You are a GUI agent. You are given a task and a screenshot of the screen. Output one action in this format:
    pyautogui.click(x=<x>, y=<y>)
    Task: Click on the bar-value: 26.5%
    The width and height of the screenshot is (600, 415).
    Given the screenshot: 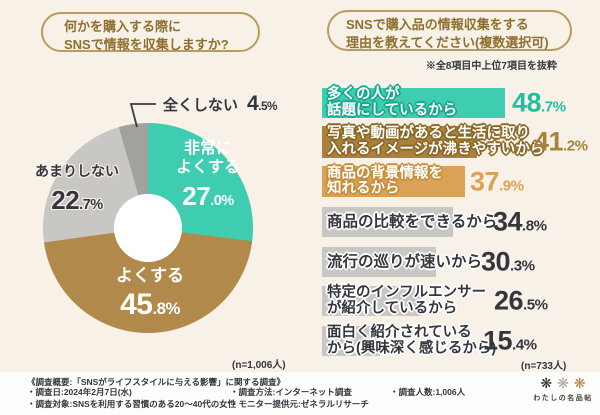 What is the action you would take?
    pyautogui.click(x=521, y=300)
    